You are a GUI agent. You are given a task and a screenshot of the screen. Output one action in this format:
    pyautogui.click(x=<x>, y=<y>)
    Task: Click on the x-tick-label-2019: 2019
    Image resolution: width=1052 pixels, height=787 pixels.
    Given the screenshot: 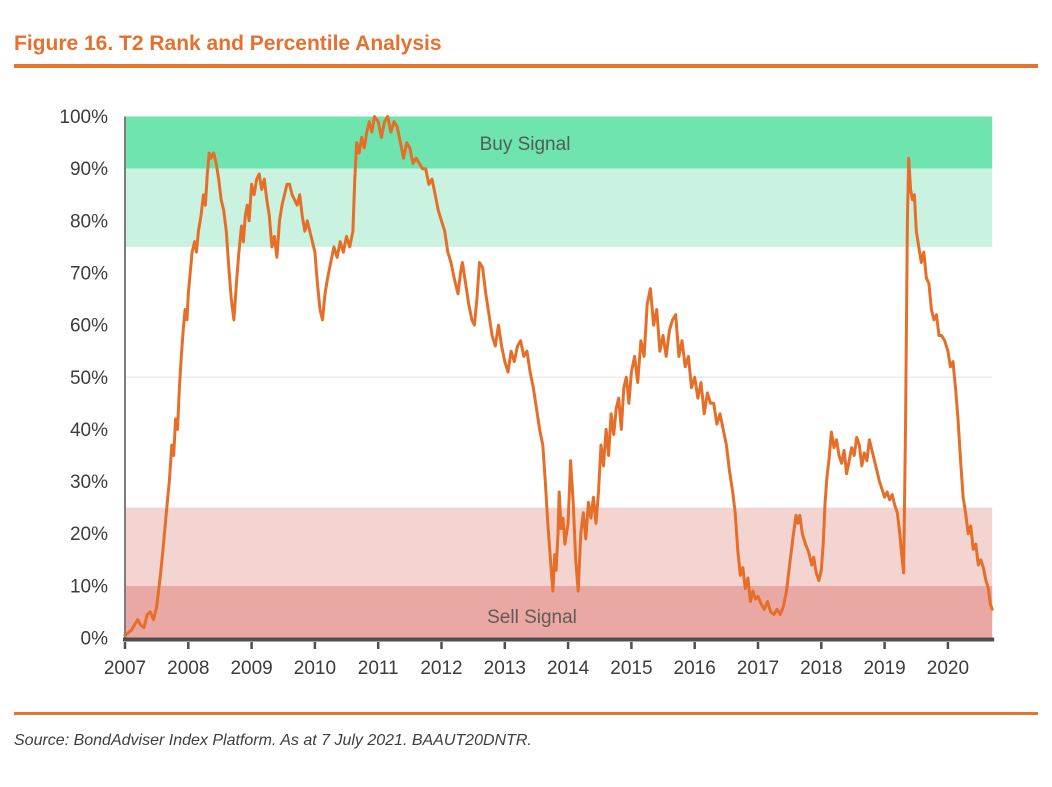 What is the action you would take?
    pyautogui.click(x=884, y=668)
    